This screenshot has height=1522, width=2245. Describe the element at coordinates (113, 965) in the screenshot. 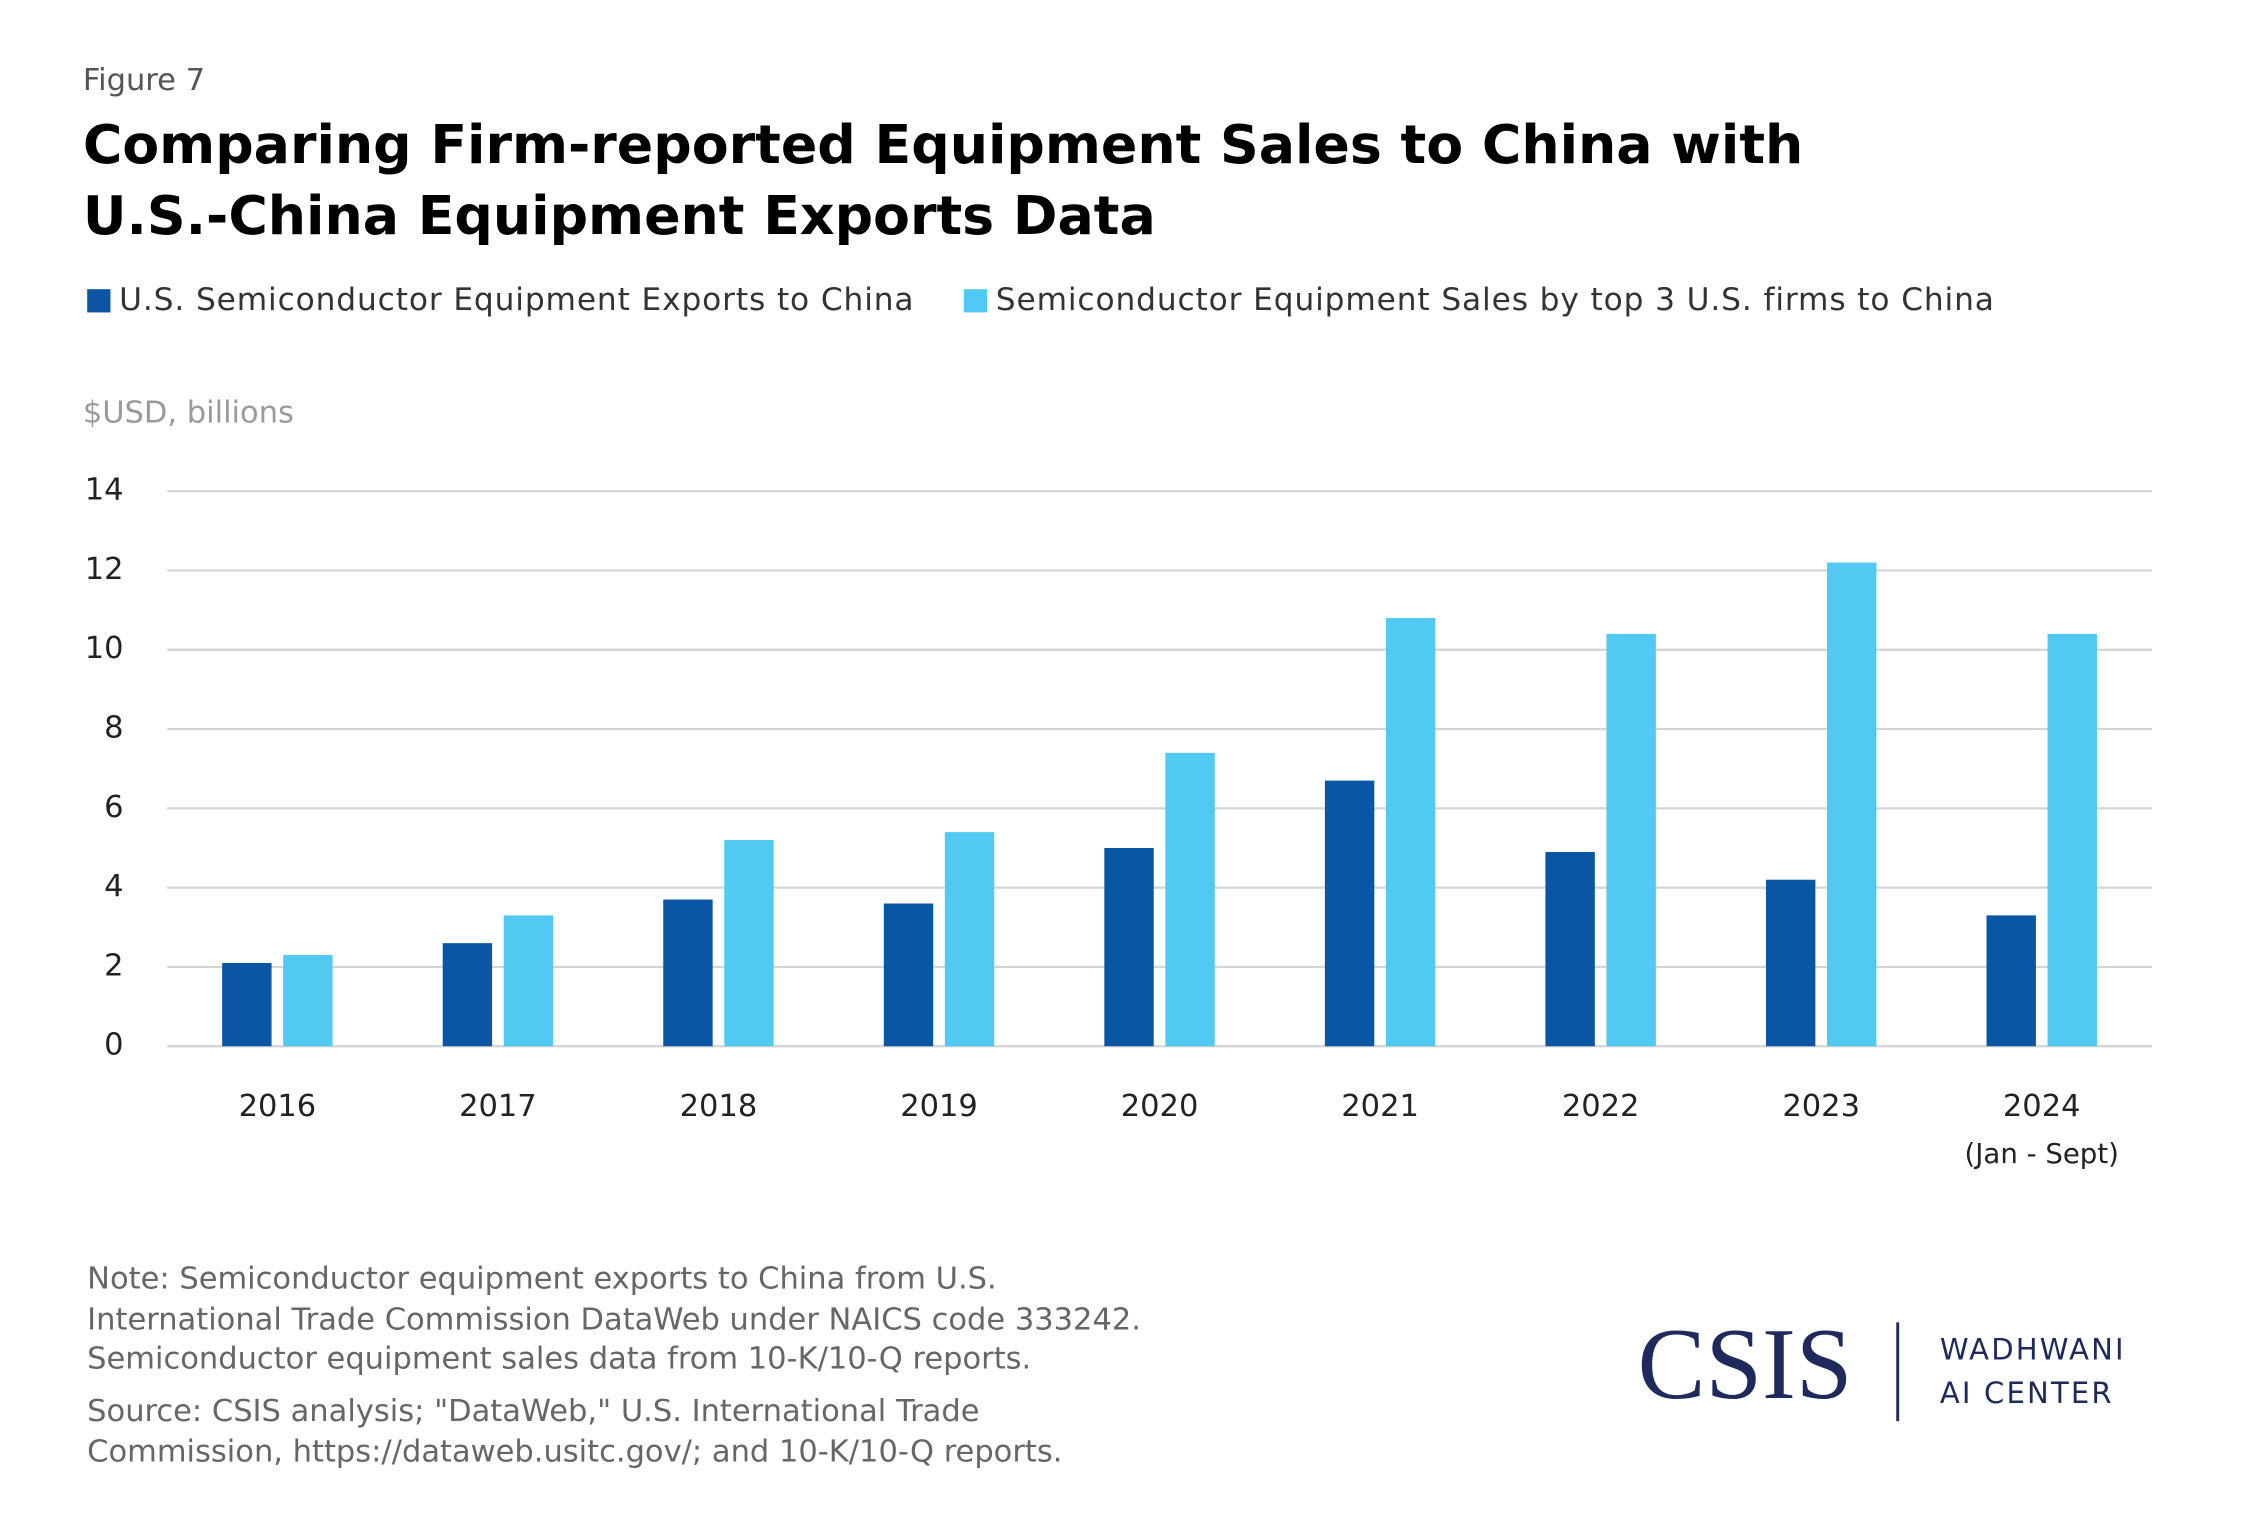

I see `y-tick-label: 2` at that location.